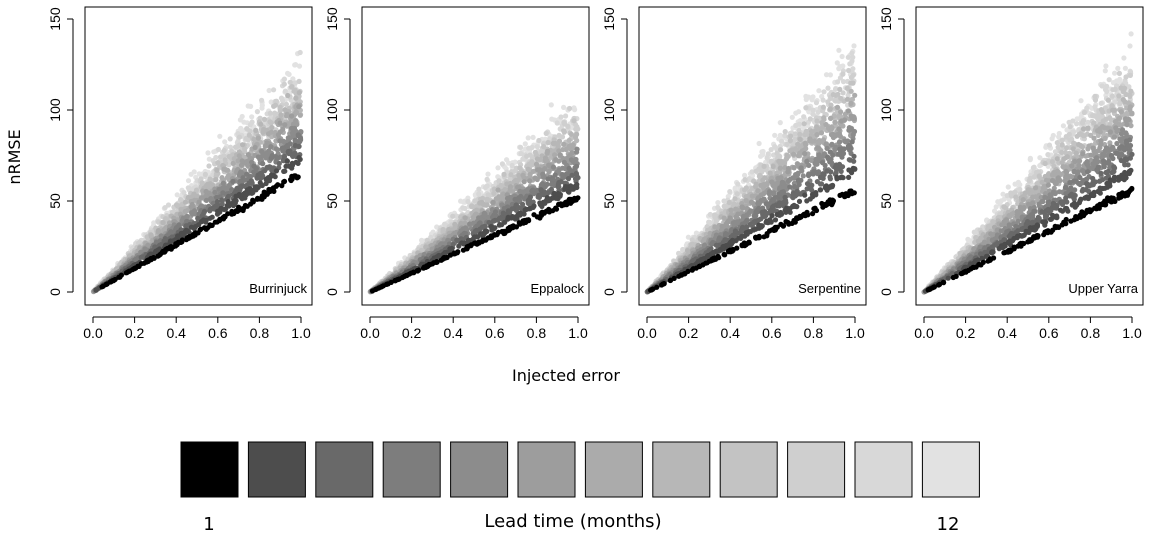 The width and height of the screenshot is (1149, 536). I want to click on plot-frame, so click(475, 156).